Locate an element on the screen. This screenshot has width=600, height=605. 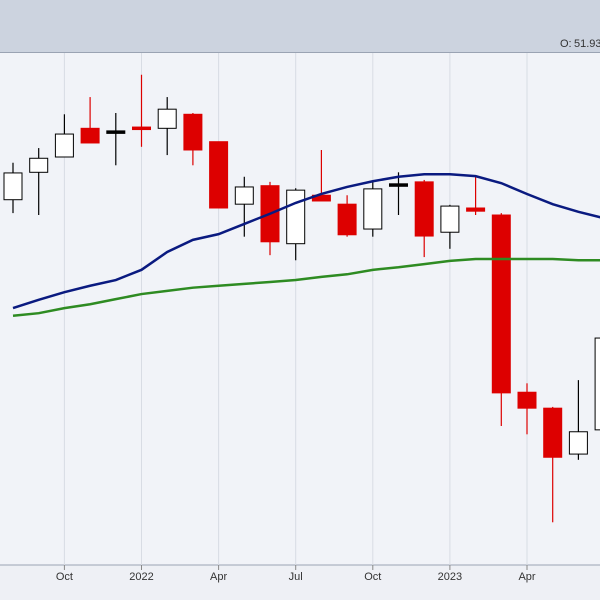
x-tick-label: 2022 is located at coordinates (141, 577).